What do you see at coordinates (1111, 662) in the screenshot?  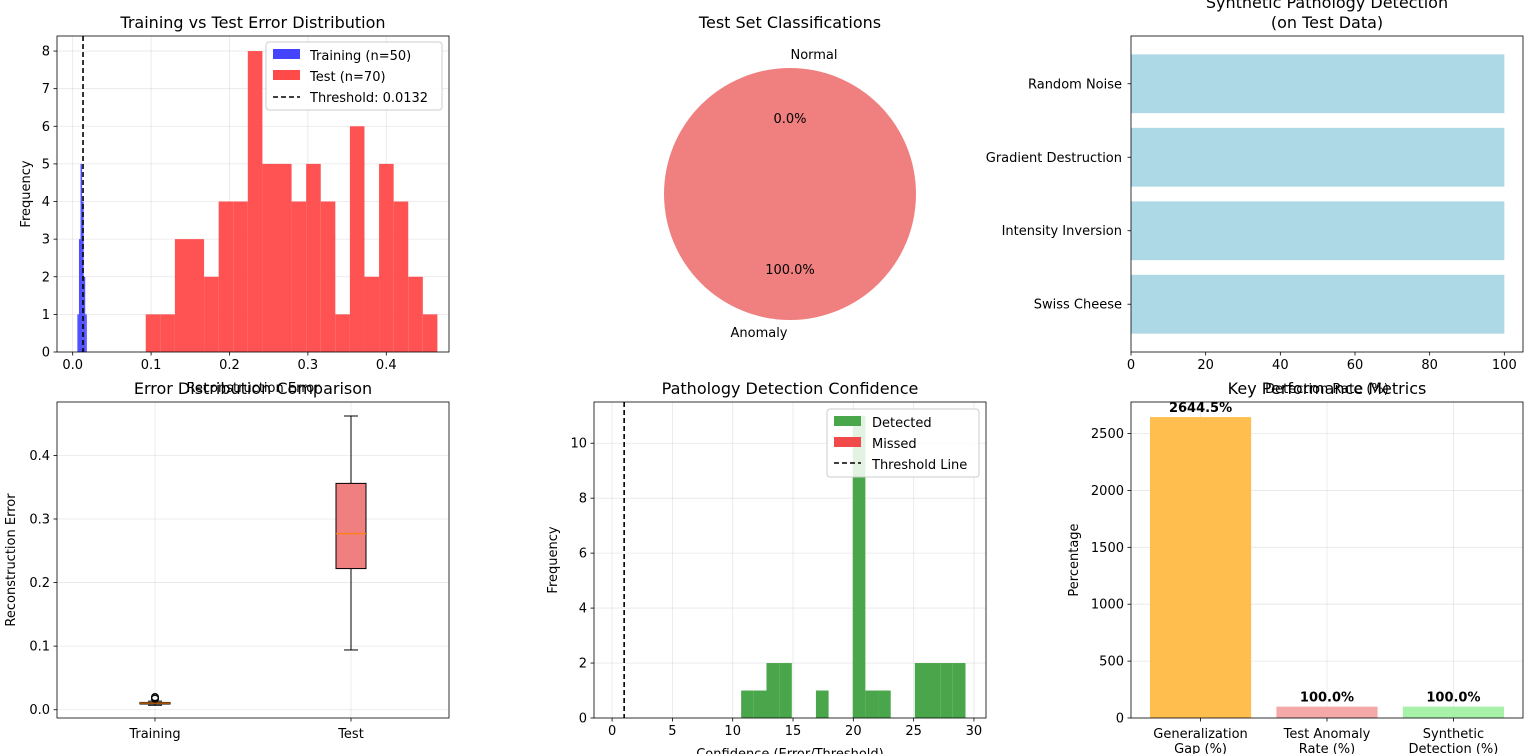 I see `y-tick-label: 500` at bounding box center [1111, 662].